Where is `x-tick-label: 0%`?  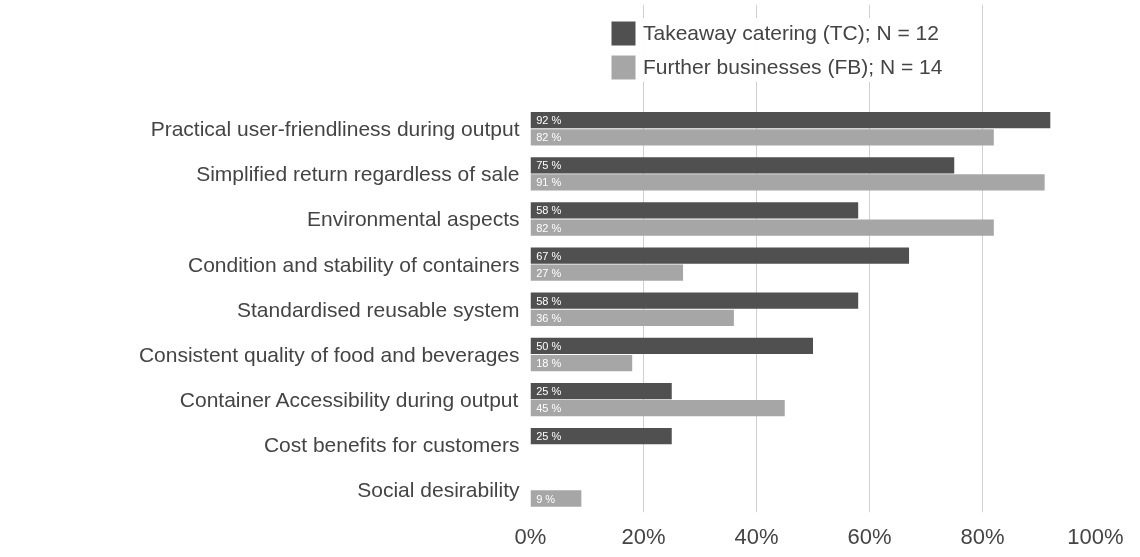 x-tick-label: 0% is located at coordinates (530, 536).